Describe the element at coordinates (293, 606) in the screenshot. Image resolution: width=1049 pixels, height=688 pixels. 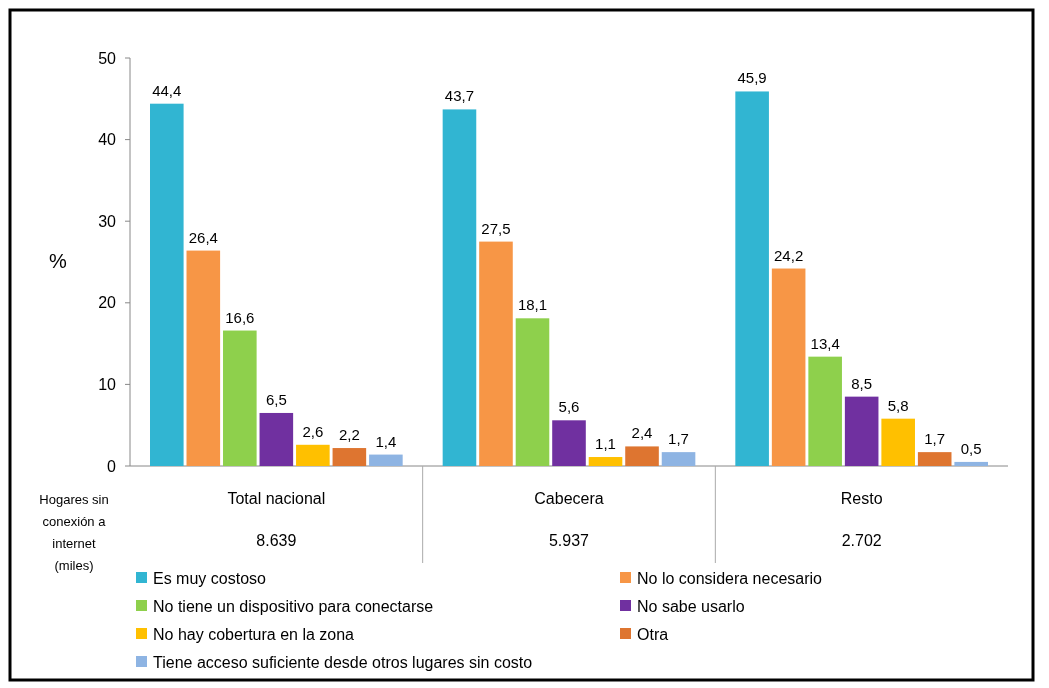
I see `legend-label: No tiene un dispositivo para conectarse` at that location.